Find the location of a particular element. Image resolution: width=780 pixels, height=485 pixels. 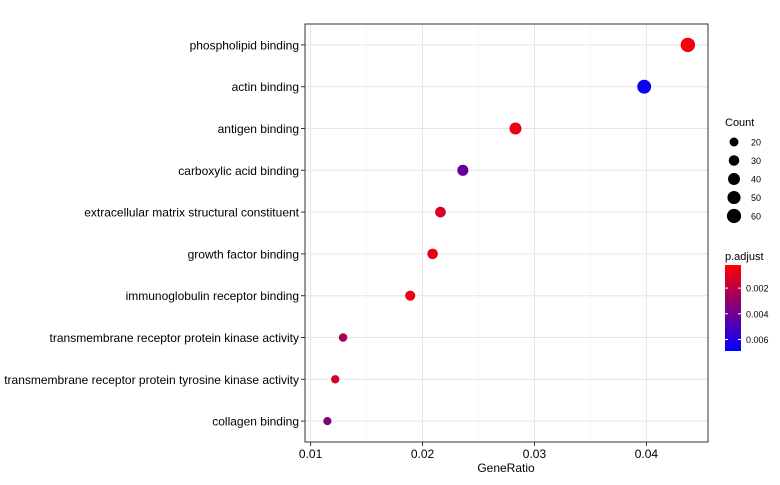

y-tick-label: carboxylic acid binding is located at coordinates (238, 171).